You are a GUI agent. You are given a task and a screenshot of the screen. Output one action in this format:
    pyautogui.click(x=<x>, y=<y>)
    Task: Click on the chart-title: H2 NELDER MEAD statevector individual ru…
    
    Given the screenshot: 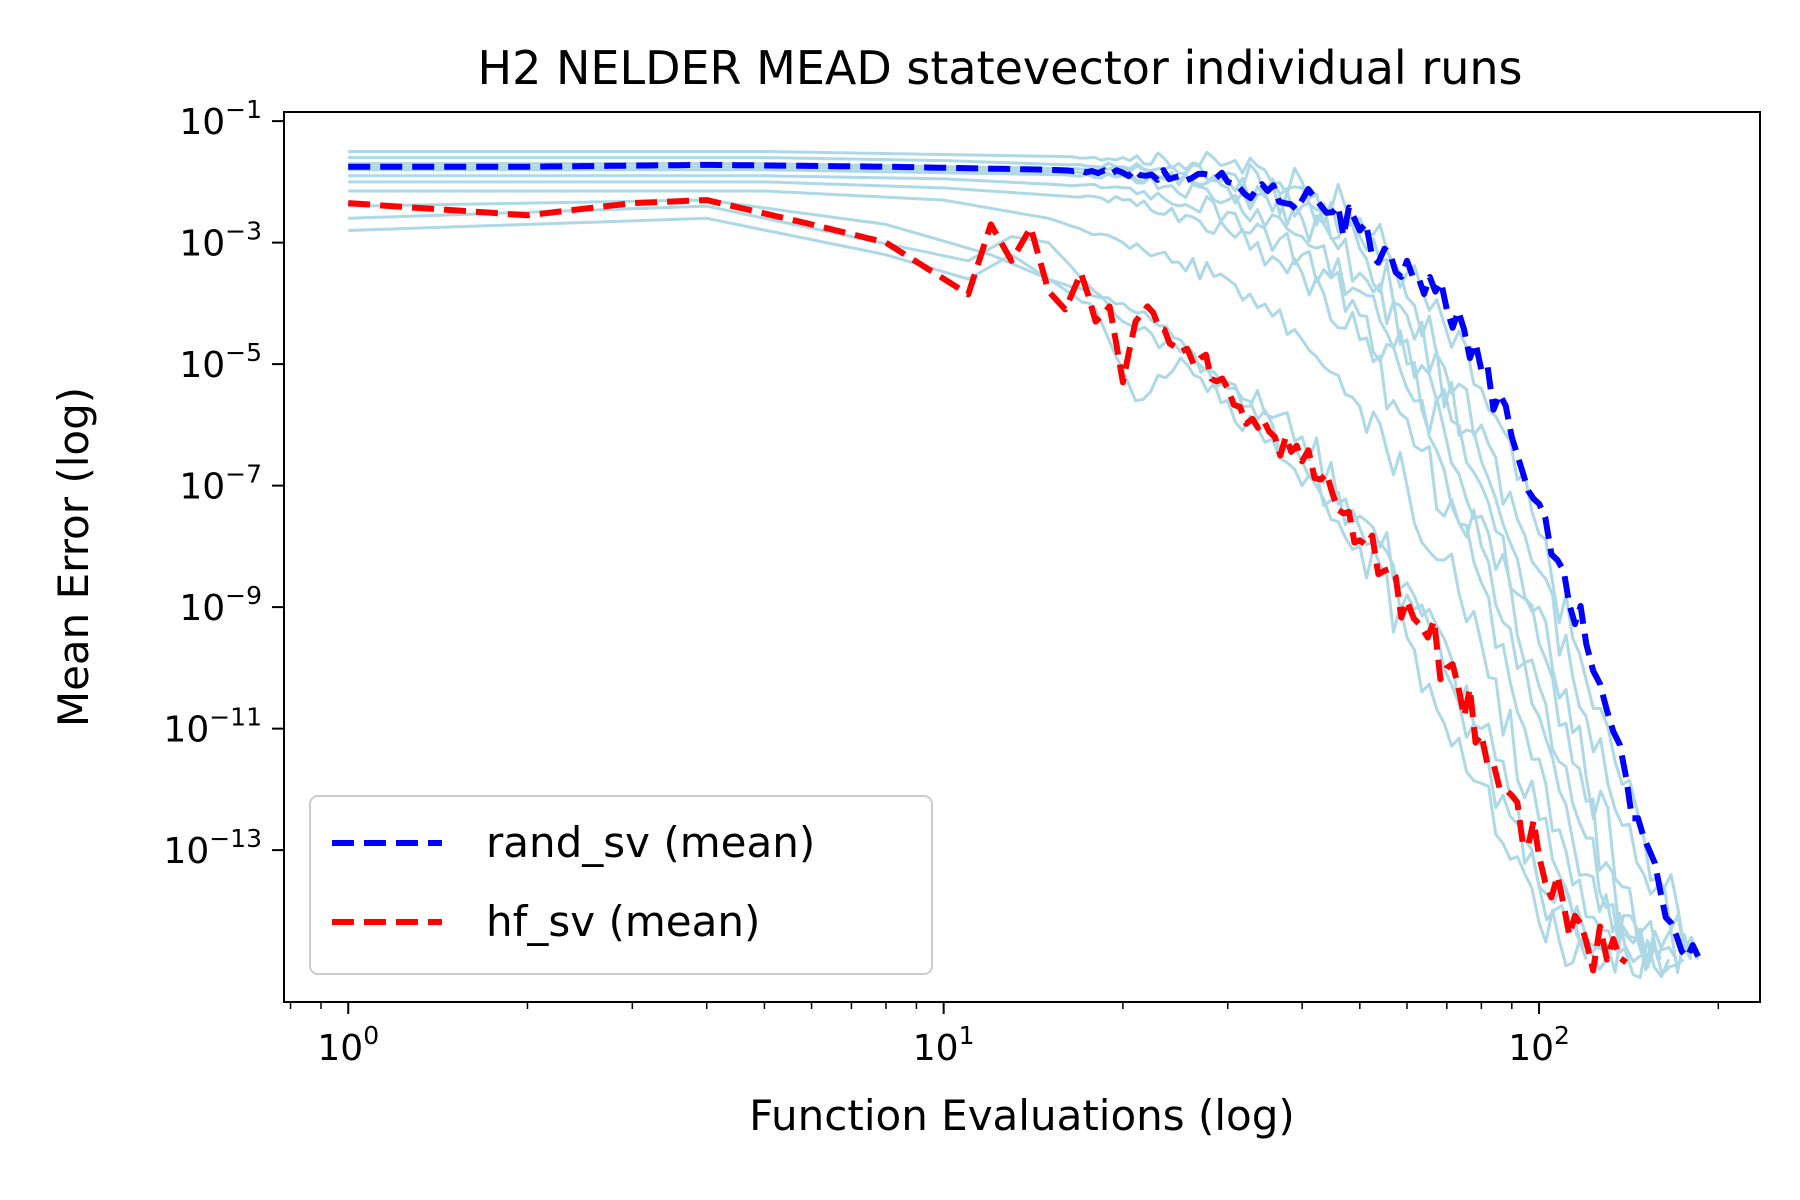 What is the action you would take?
    pyautogui.click(x=999, y=68)
    